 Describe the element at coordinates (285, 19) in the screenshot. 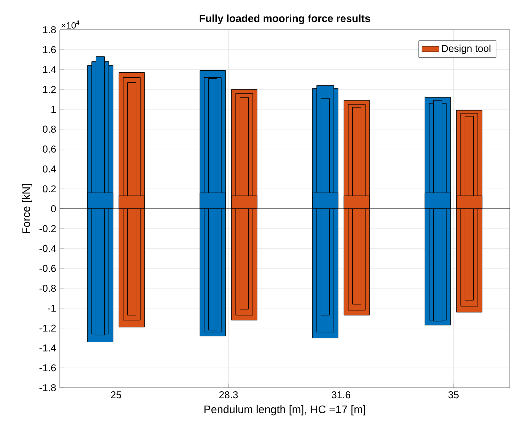

I see `chart-title: Fully loaded mooring force results` at that location.